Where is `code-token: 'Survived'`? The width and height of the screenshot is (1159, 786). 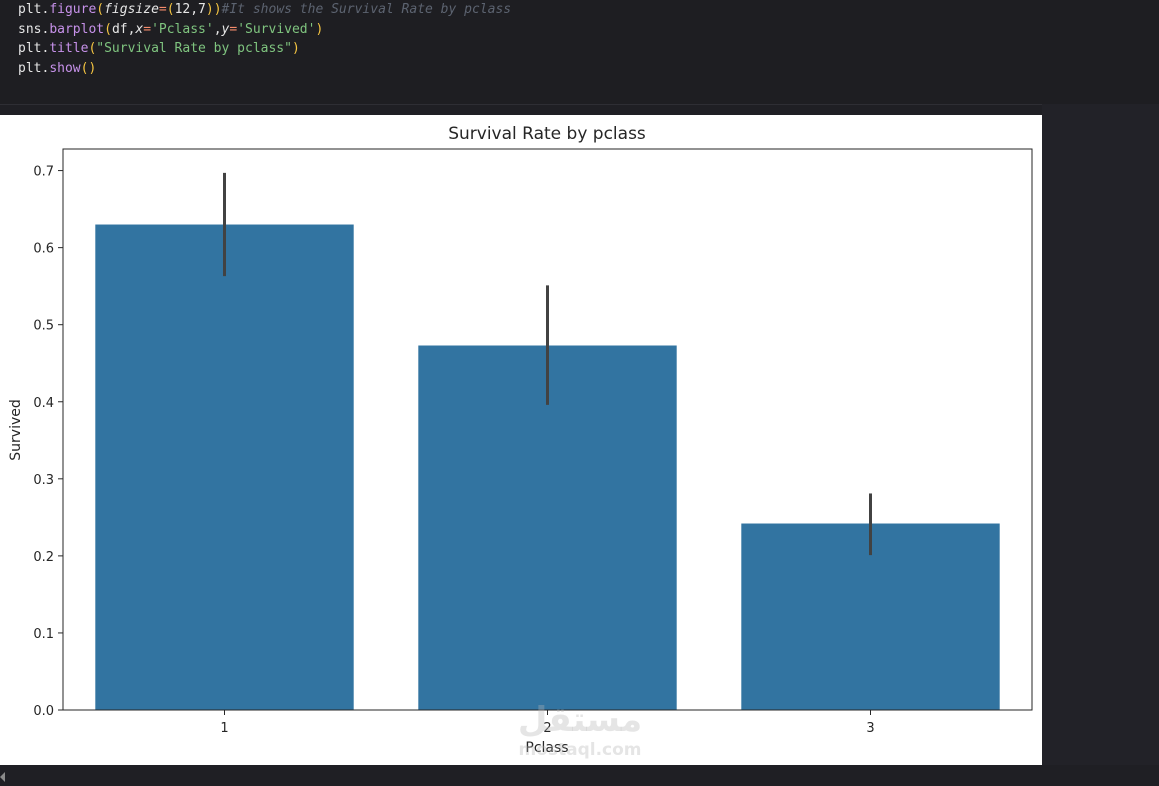
code-token: 'Survived' is located at coordinates (276, 29).